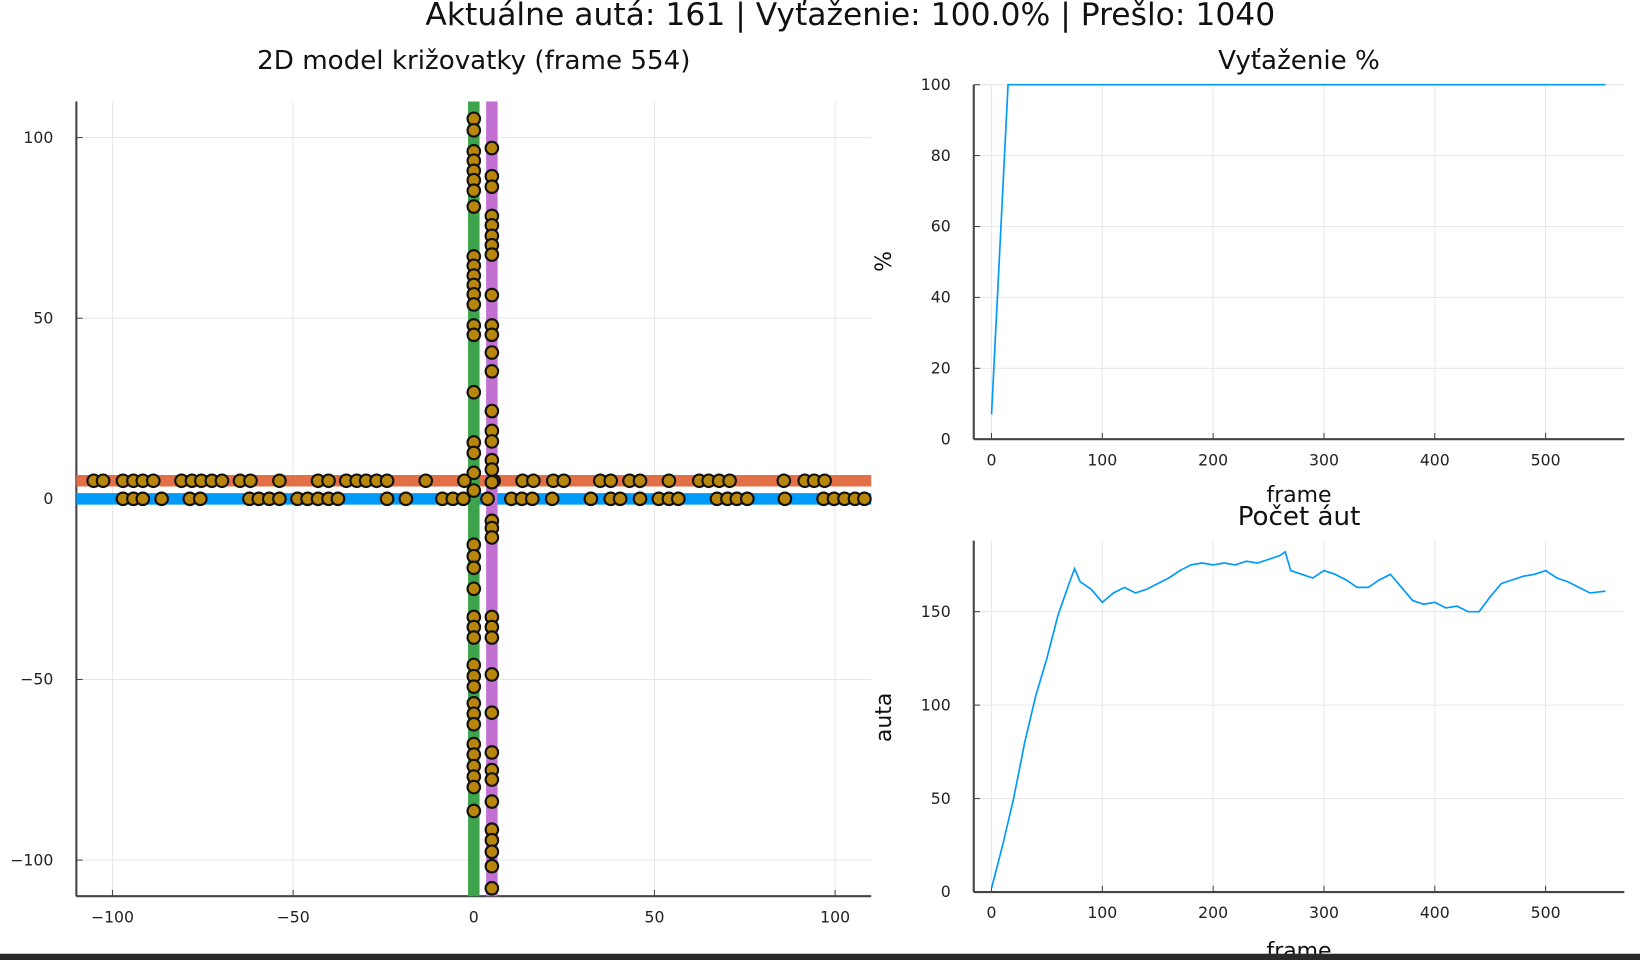  Describe the element at coordinates (941, 368) in the screenshot. I see `y-tick-label: 20` at that location.